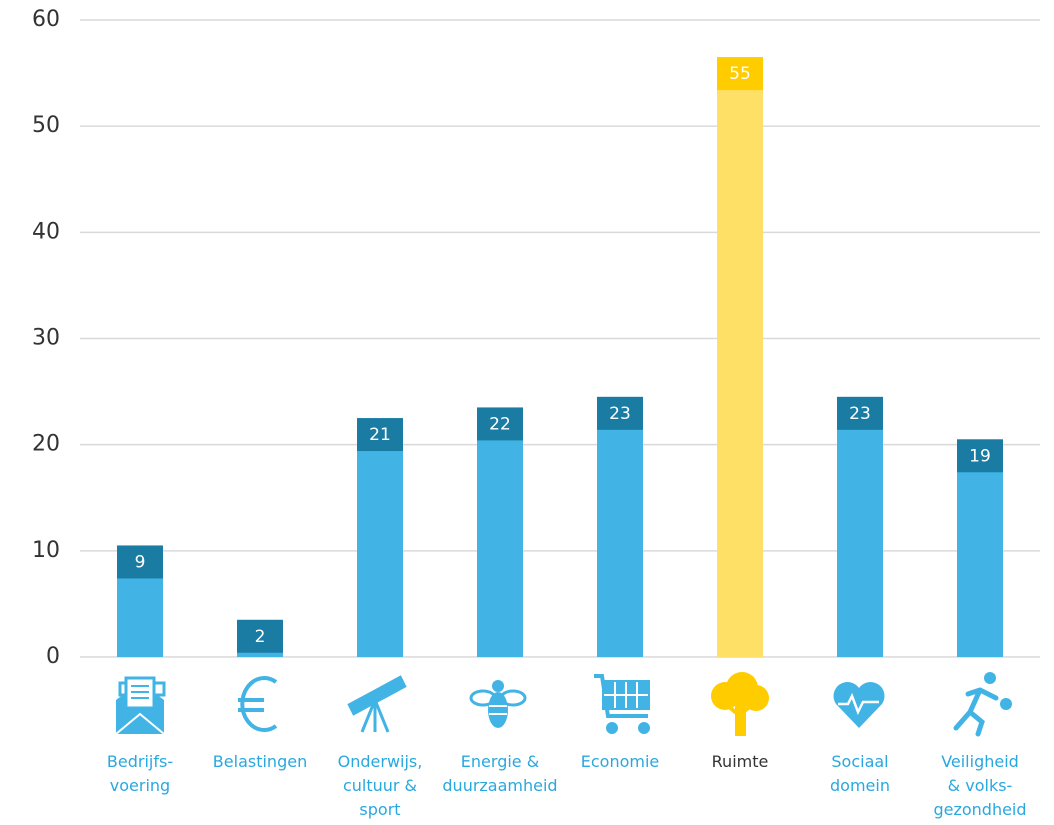  I want to click on value-label: 9, so click(140, 562).